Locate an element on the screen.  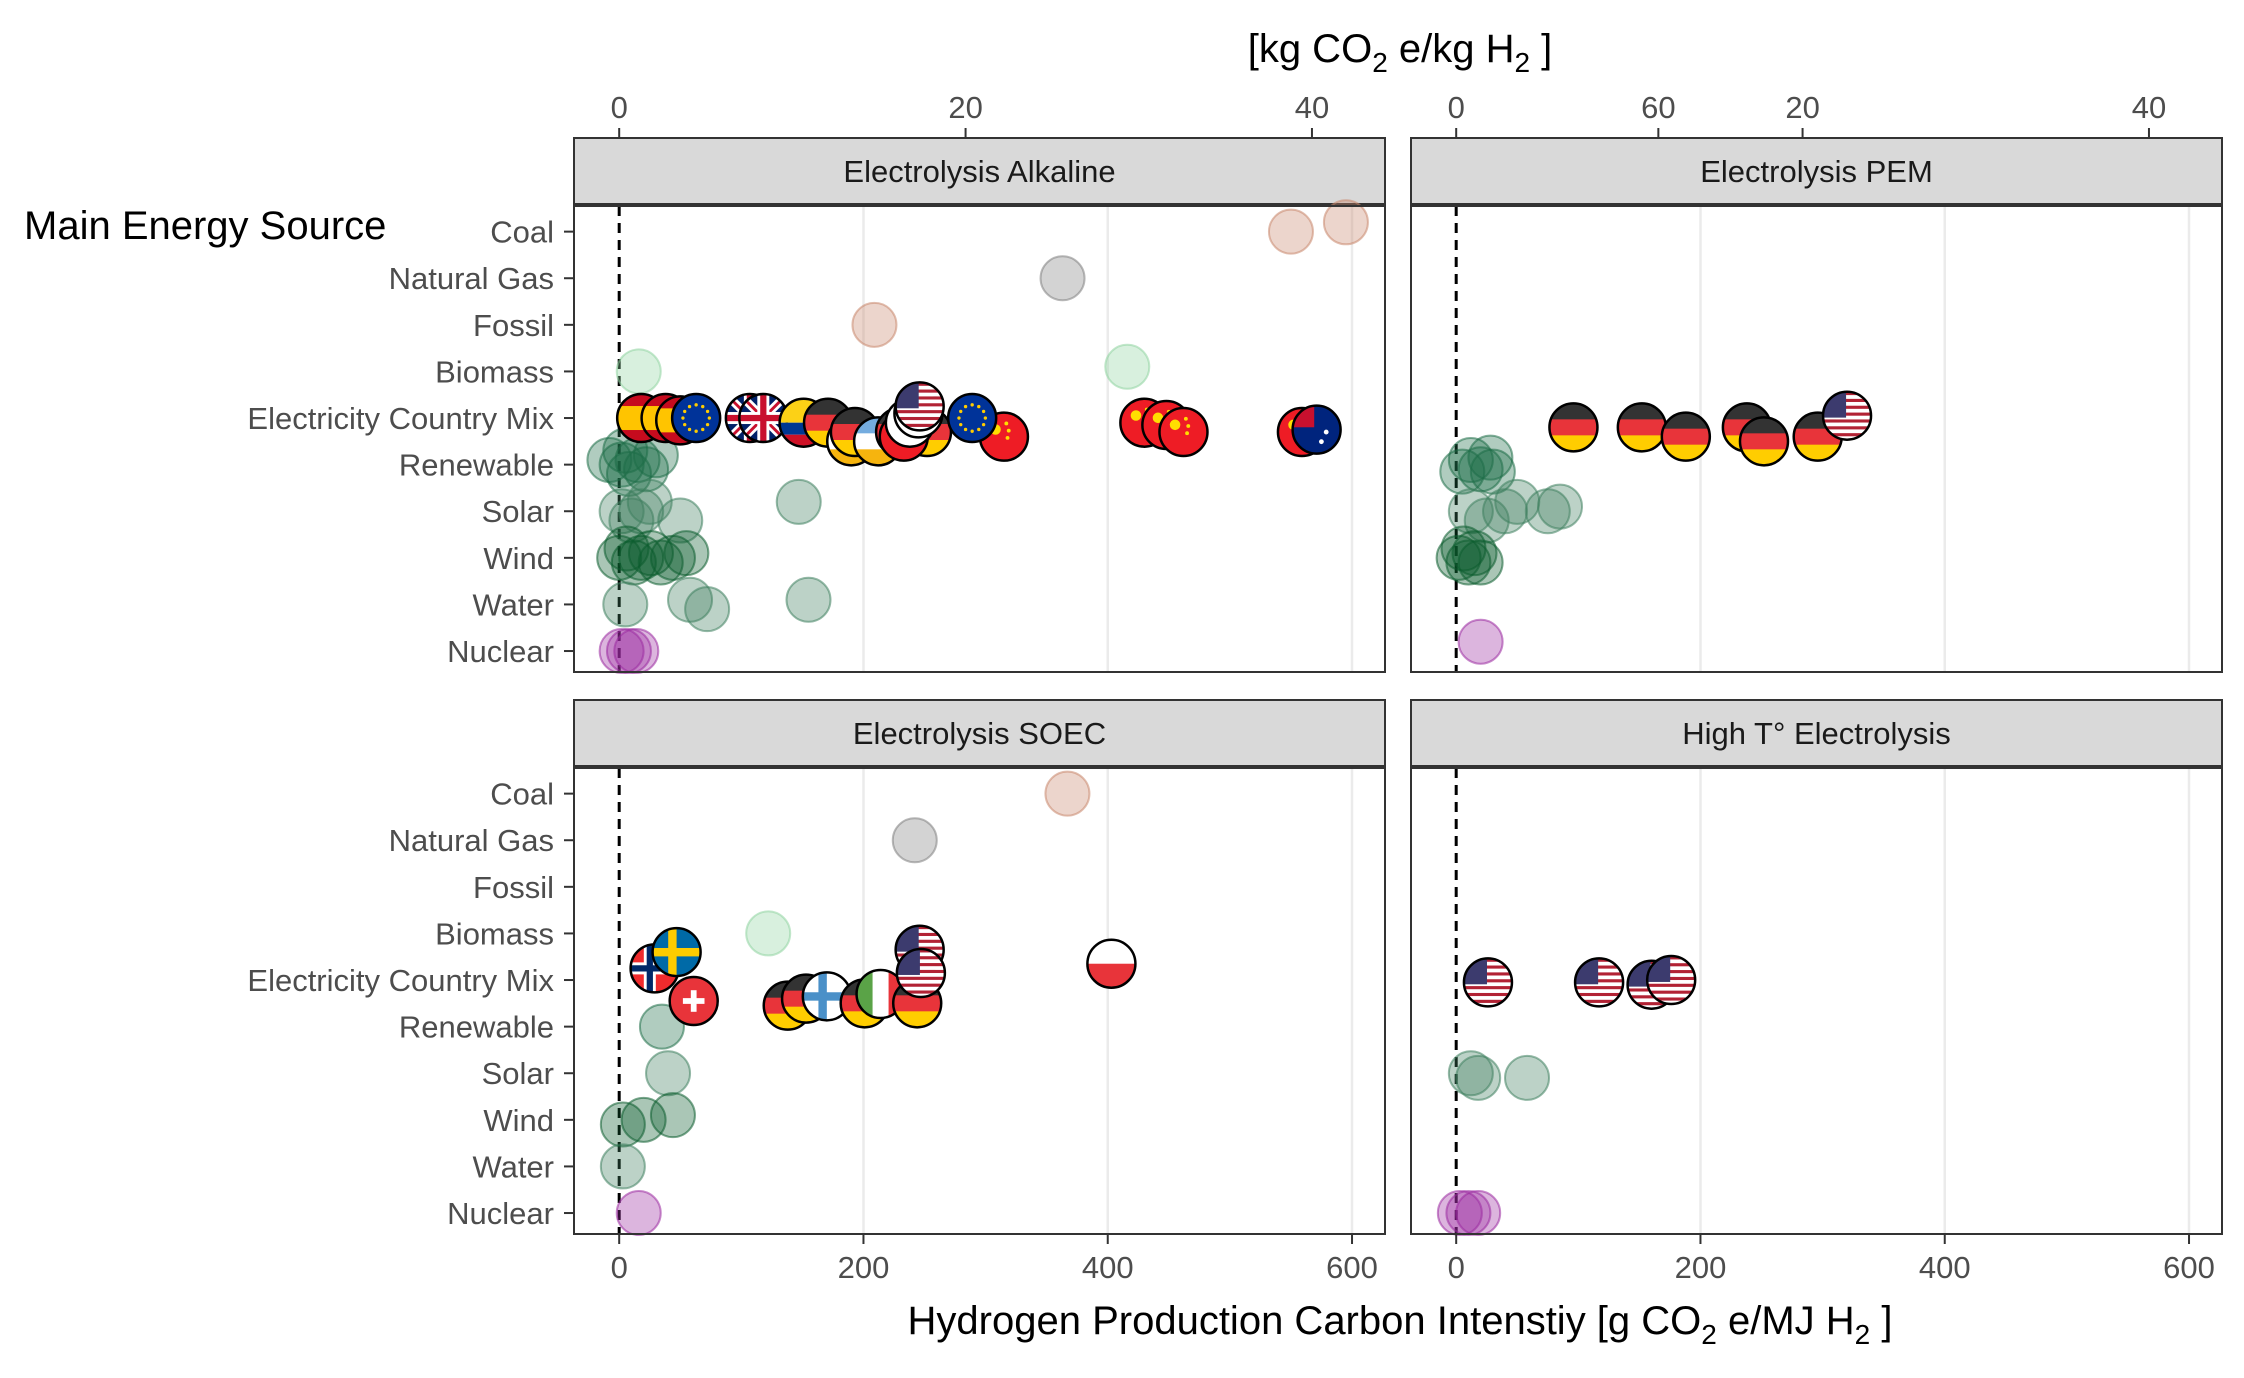
top-x-tick-label: 20 is located at coordinates (1802, 107).